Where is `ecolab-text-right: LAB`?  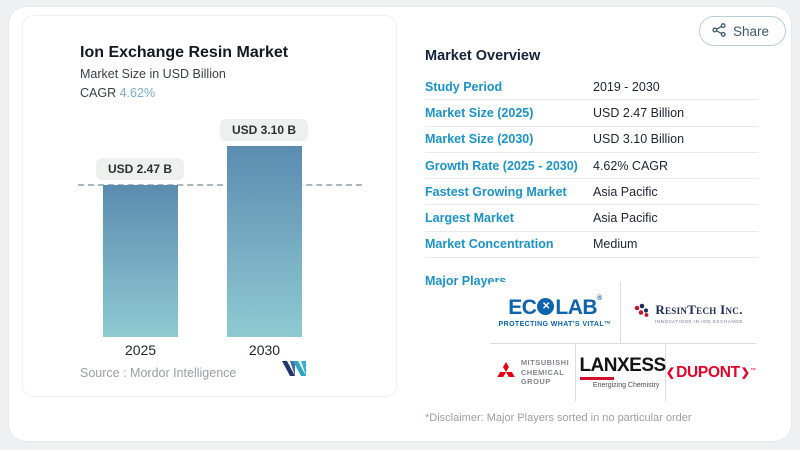
ecolab-text-right: LAB is located at coordinates (576, 307).